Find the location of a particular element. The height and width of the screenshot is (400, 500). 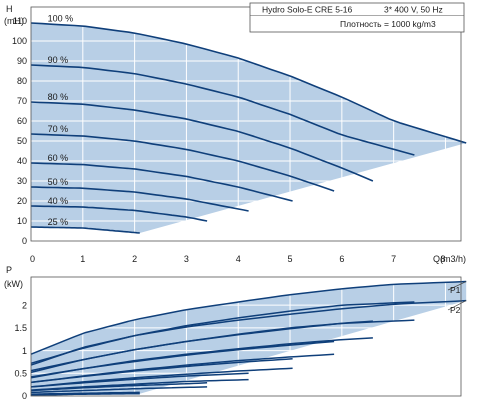

head-curve-label: 25 % is located at coordinates (58, 222).